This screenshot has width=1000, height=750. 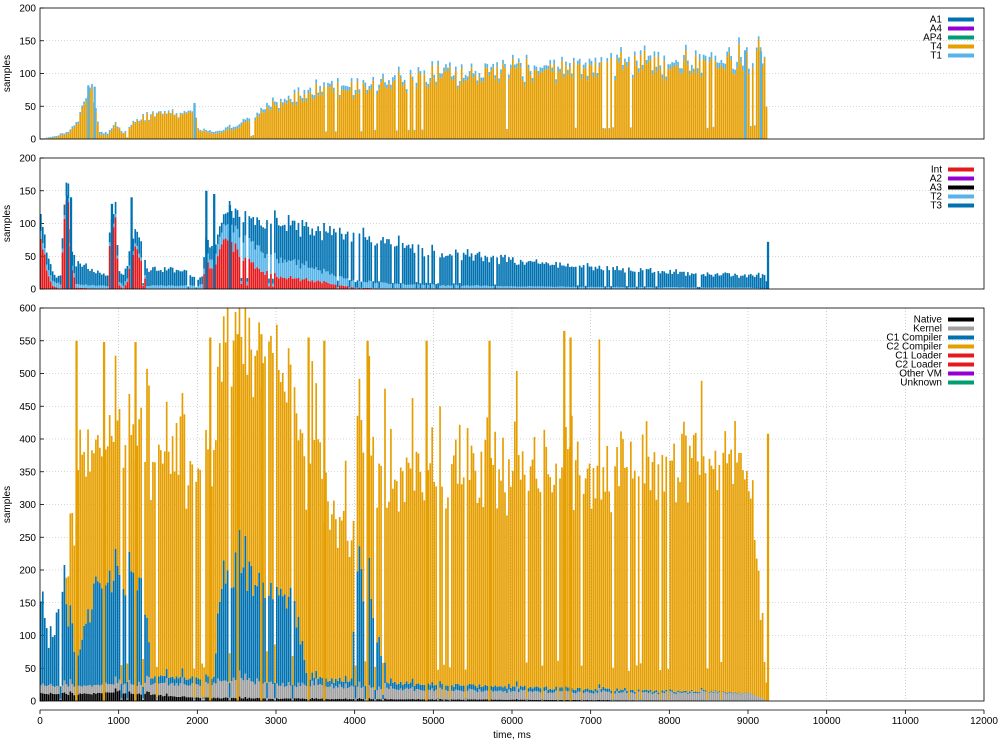 What do you see at coordinates (276, 721) in the screenshot?
I see `x-tick-label: 3000` at bounding box center [276, 721].